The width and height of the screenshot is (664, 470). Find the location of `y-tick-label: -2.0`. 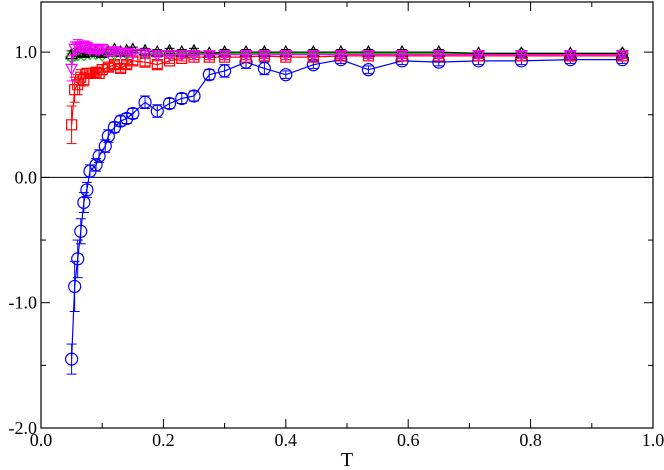

y-tick-label: -2.0 is located at coordinates (23, 428).